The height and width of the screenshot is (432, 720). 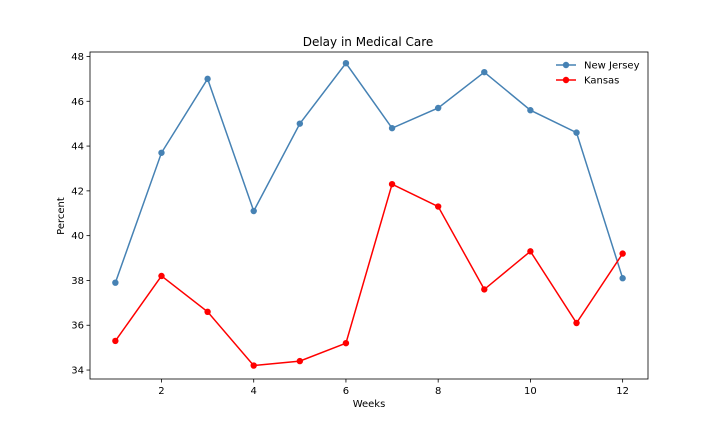 What do you see at coordinates (346, 391) in the screenshot?
I see `x-tick-label: 6` at bounding box center [346, 391].